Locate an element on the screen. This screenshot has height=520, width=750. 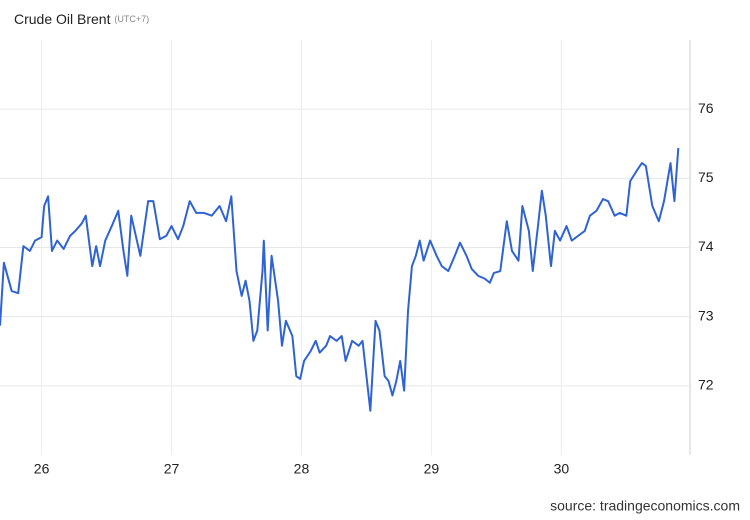
source: source: tradingeconomics.com is located at coordinates (645, 506).